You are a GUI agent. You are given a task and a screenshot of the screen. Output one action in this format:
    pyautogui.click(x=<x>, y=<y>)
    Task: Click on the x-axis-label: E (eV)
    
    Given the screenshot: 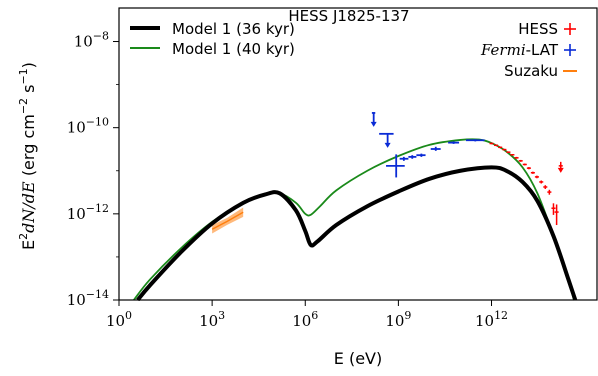 What is the action you would take?
    pyautogui.click(x=358, y=358)
    